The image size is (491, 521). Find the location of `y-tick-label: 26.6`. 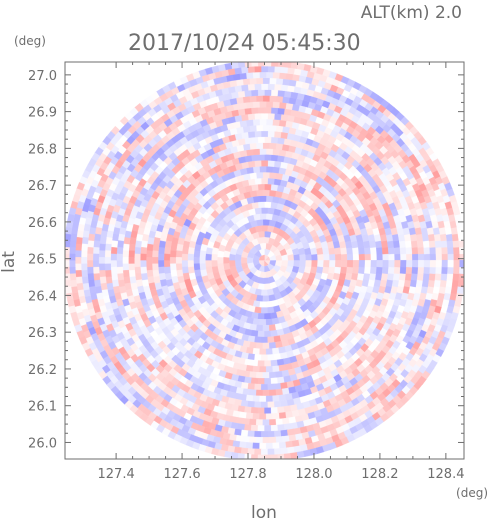

y-tick-label: 26.6 is located at coordinates (42, 223).